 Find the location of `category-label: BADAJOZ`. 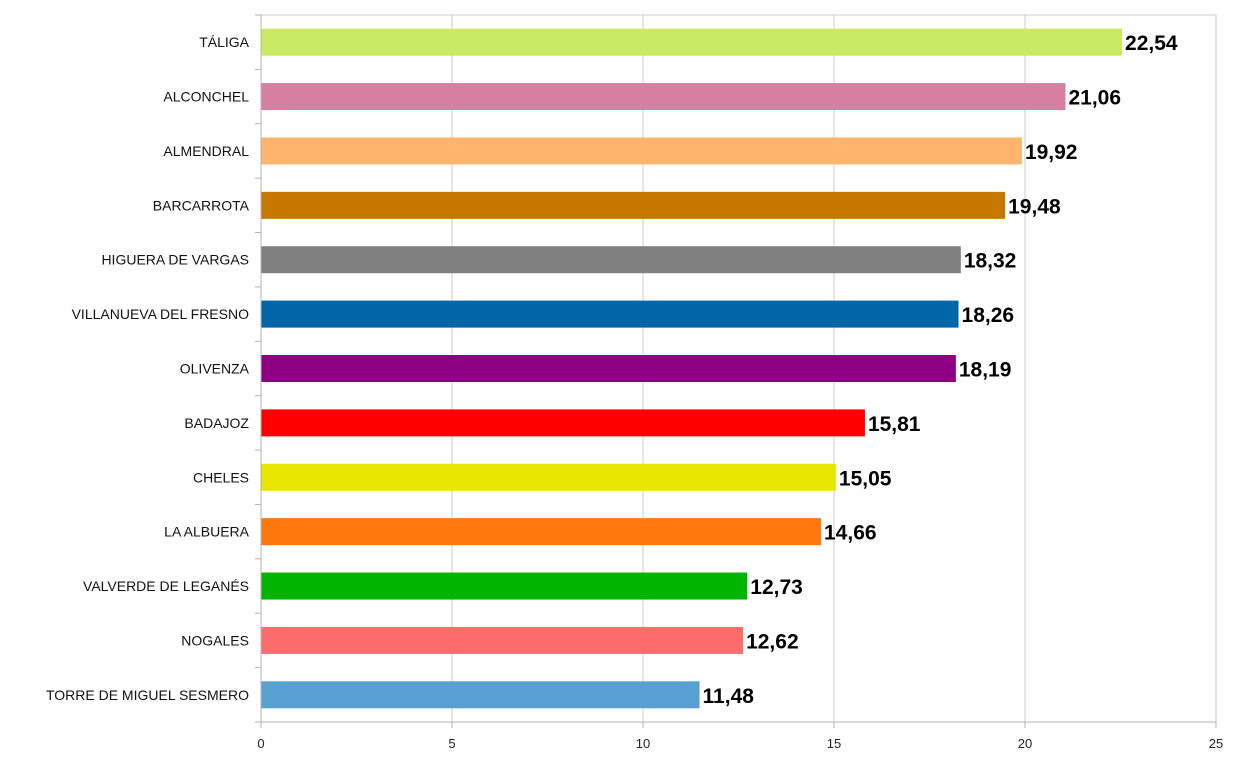

category-label: BADAJOZ is located at coordinates (216, 423).